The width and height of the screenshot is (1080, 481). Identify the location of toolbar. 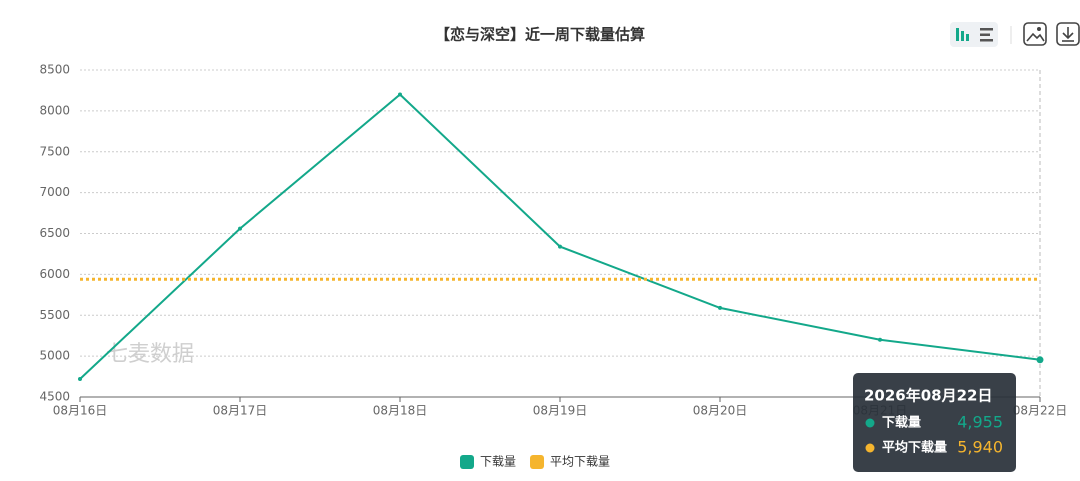
(1015, 34).